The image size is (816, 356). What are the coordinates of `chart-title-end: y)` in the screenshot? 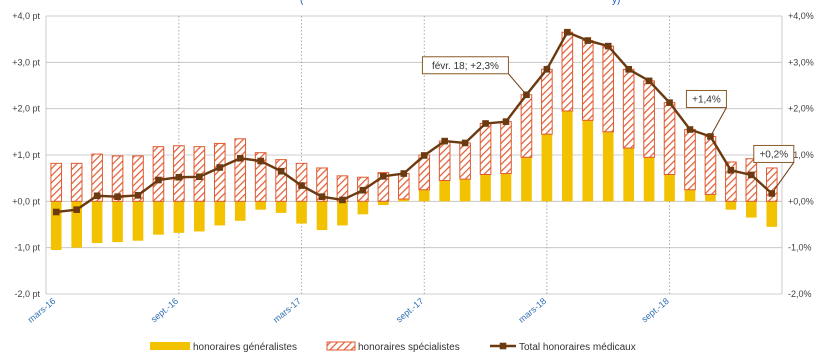 It's located at (616, 3).